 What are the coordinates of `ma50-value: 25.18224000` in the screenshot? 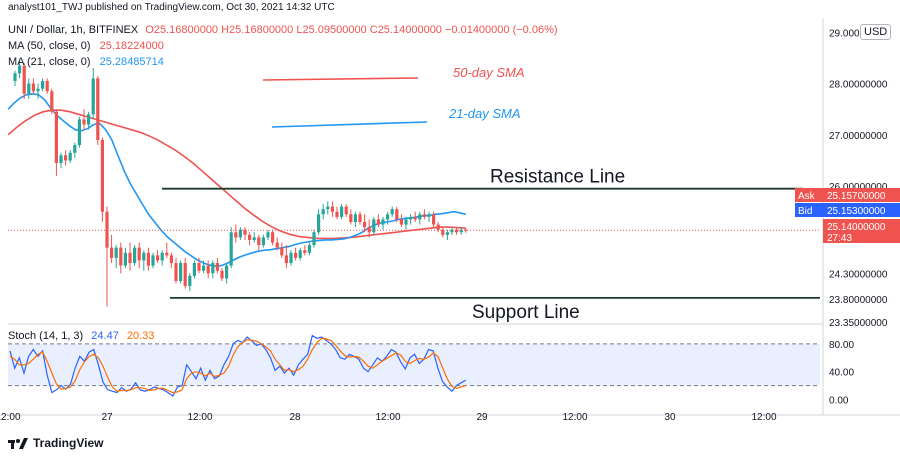 It's located at (131, 46).